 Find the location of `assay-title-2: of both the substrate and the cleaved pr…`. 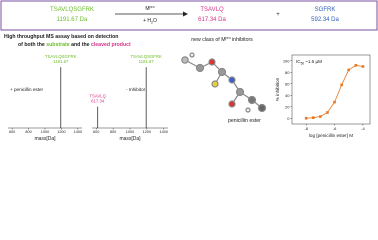

assay-title-2: of both the substrate and the cleaved pr… is located at coordinates (74, 45).